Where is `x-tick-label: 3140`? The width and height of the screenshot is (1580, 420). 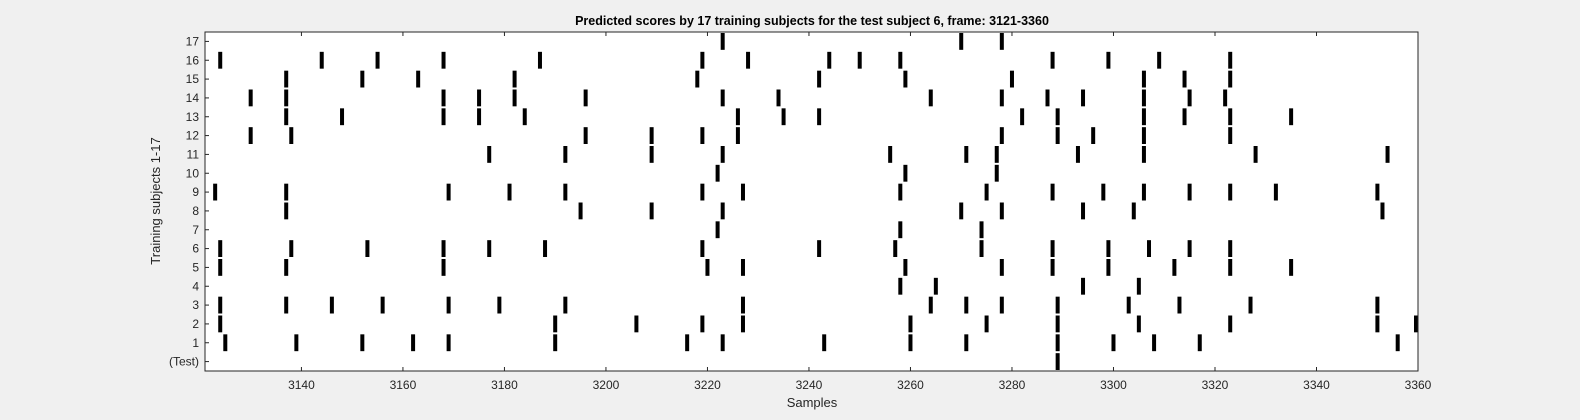 x-tick-label: 3140 is located at coordinates (301, 385).